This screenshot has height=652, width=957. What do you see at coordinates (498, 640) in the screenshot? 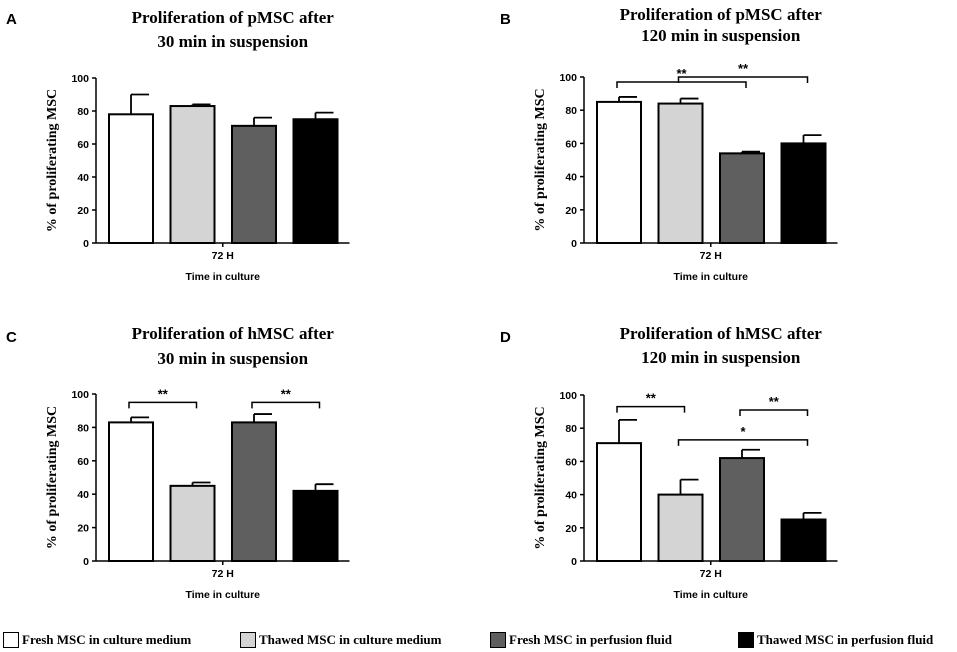
I see `legend-swatch-fresh-perfusion` at bounding box center [498, 640].